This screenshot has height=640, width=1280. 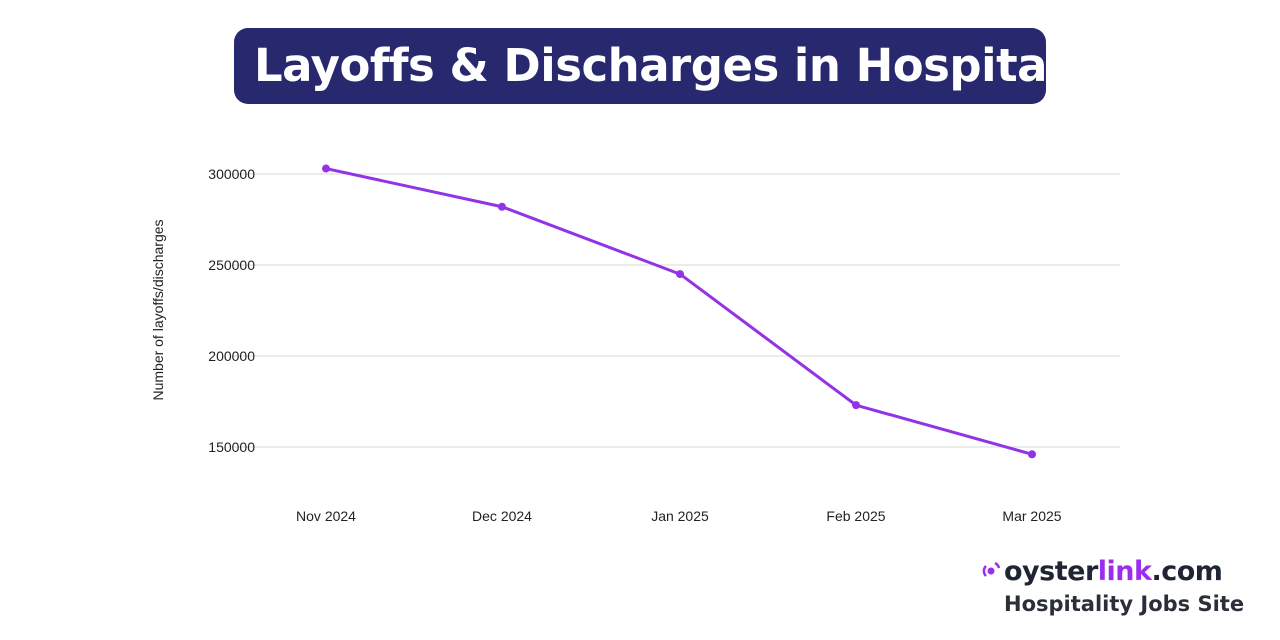 I want to click on title-banner: Layoffs & Discharges in Hospitality, so click(x=680, y=66).